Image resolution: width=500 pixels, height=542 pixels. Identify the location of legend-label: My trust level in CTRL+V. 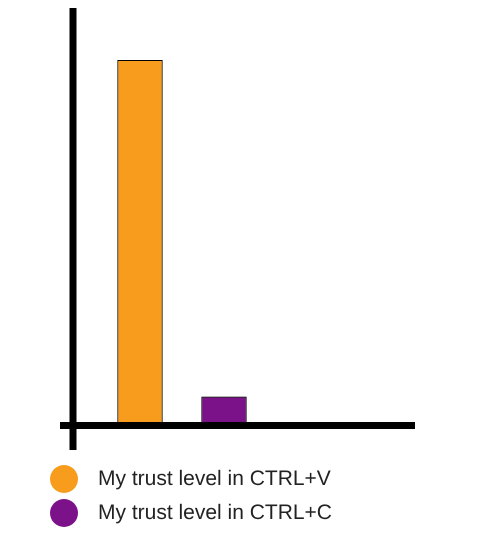
(214, 479).